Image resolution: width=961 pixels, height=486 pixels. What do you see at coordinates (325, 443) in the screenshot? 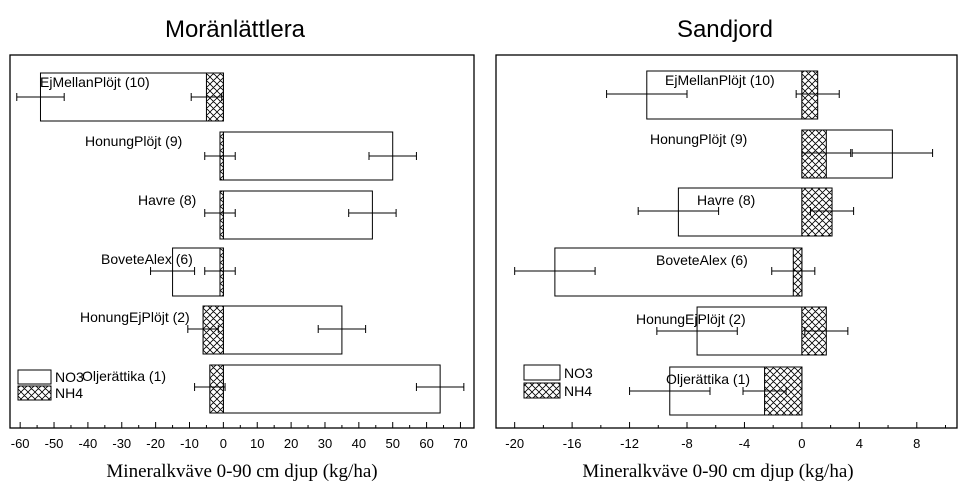
I see `x-tick-label: 30` at bounding box center [325, 443].